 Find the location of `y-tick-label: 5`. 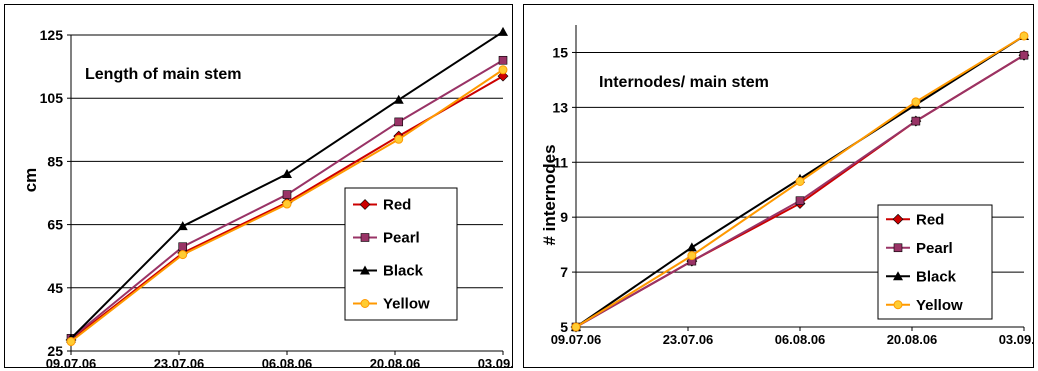

y-tick-label: 5 is located at coordinates (564, 327).